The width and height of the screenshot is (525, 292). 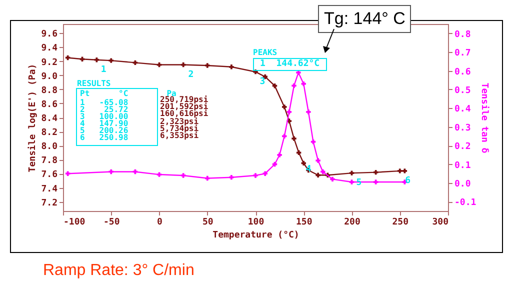 What do you see at coordinates (462, 128) in the screenshot?
I see `y2-tick-label: 0.3` at bounding box center [462, 128].